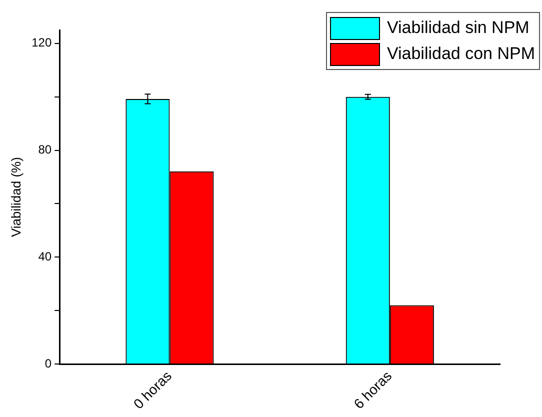 Image resolution: width=542 pixels, height=417 pixels. What do you see at coordinates (48, 363) in the screenshot?
I see `y-tick-label: 0` at bounding box center [48, 363].